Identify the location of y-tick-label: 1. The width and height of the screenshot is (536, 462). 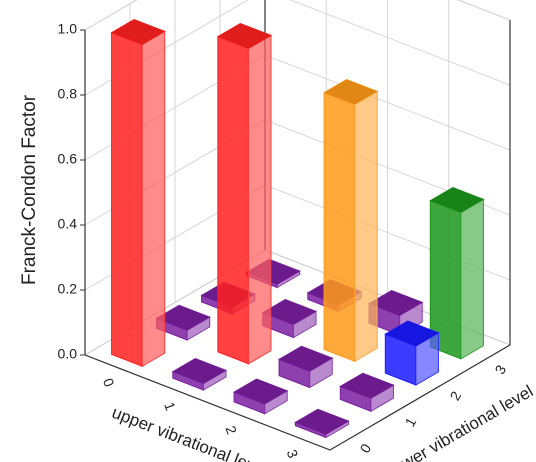
(410, 421).